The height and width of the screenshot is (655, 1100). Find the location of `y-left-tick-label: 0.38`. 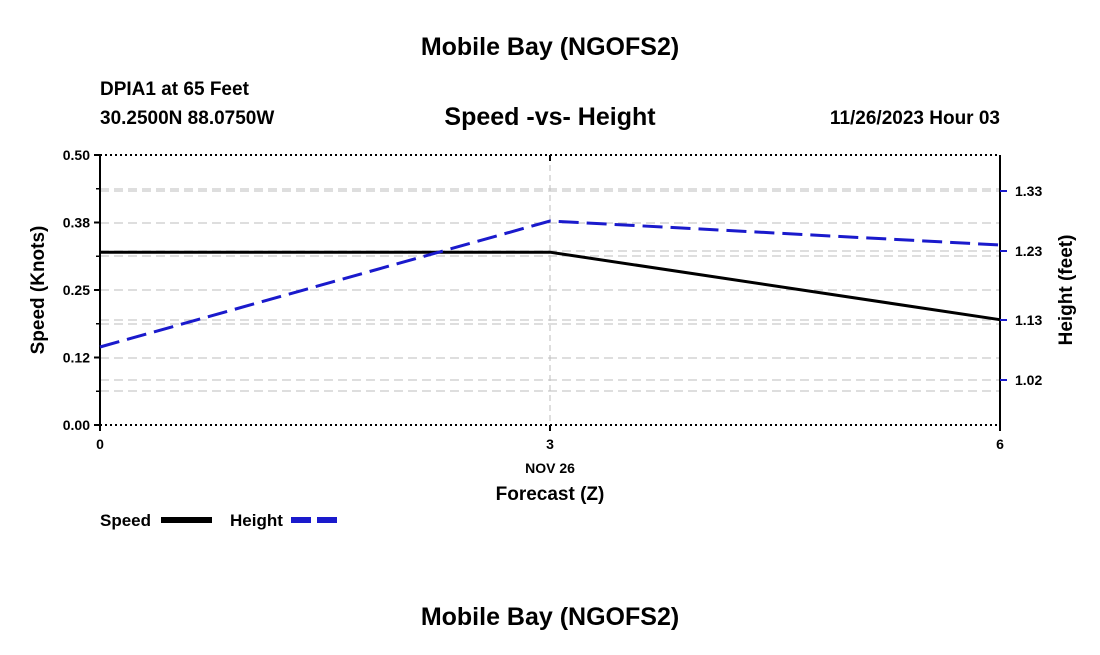

y-left-tick-label: 0.38 is located at coordinates (76, 223).